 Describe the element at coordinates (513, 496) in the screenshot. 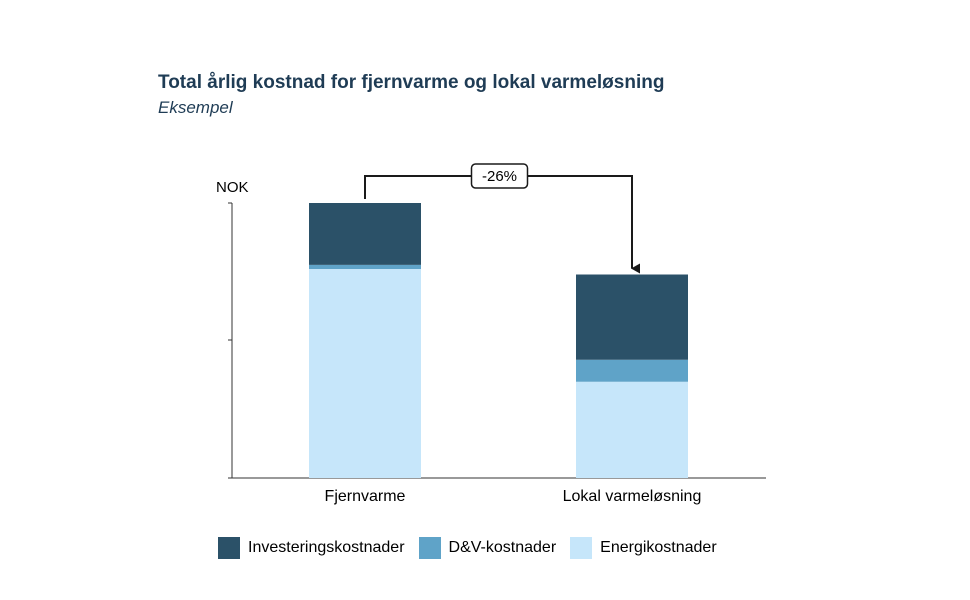

I see `category-labels: Fjernvarme Lokal varmeløsning` at that location.